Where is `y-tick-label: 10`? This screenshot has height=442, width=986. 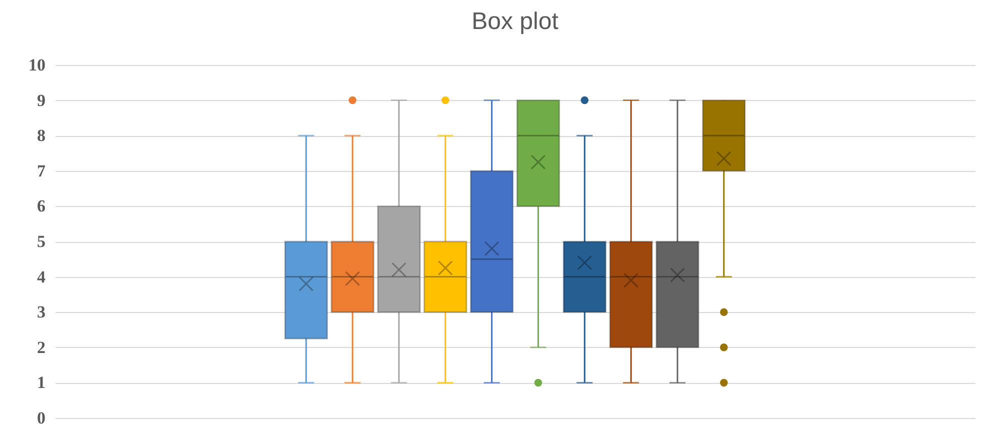 y-tick-label: 10 is located at coordinates (37, 65).